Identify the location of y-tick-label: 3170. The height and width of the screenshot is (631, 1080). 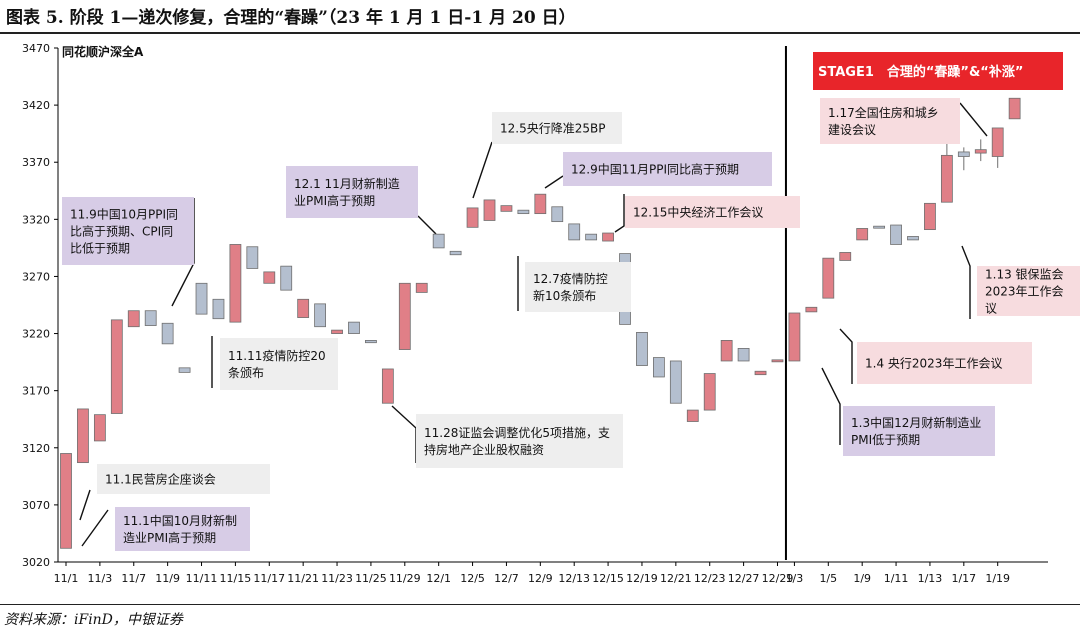
(36, 391).